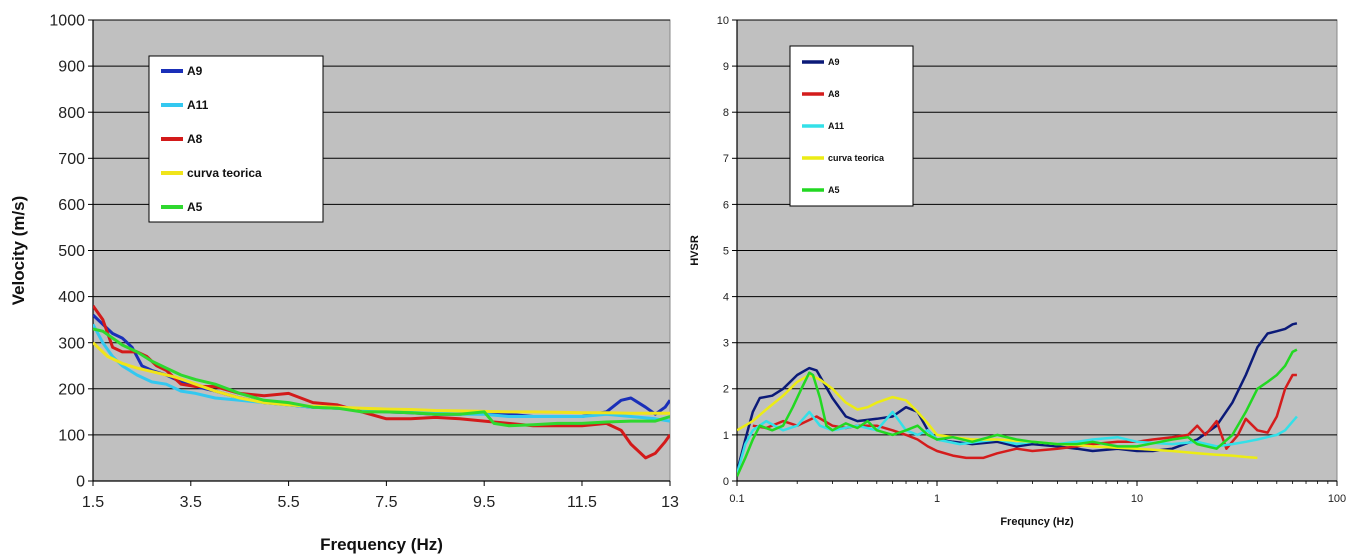 The height and width of the screenshot is (558, 1355). What do you see at coordinates (191, 502) in the screenshot?
I see `x-tick-label: 3.5` at bounding box center [191, 502].